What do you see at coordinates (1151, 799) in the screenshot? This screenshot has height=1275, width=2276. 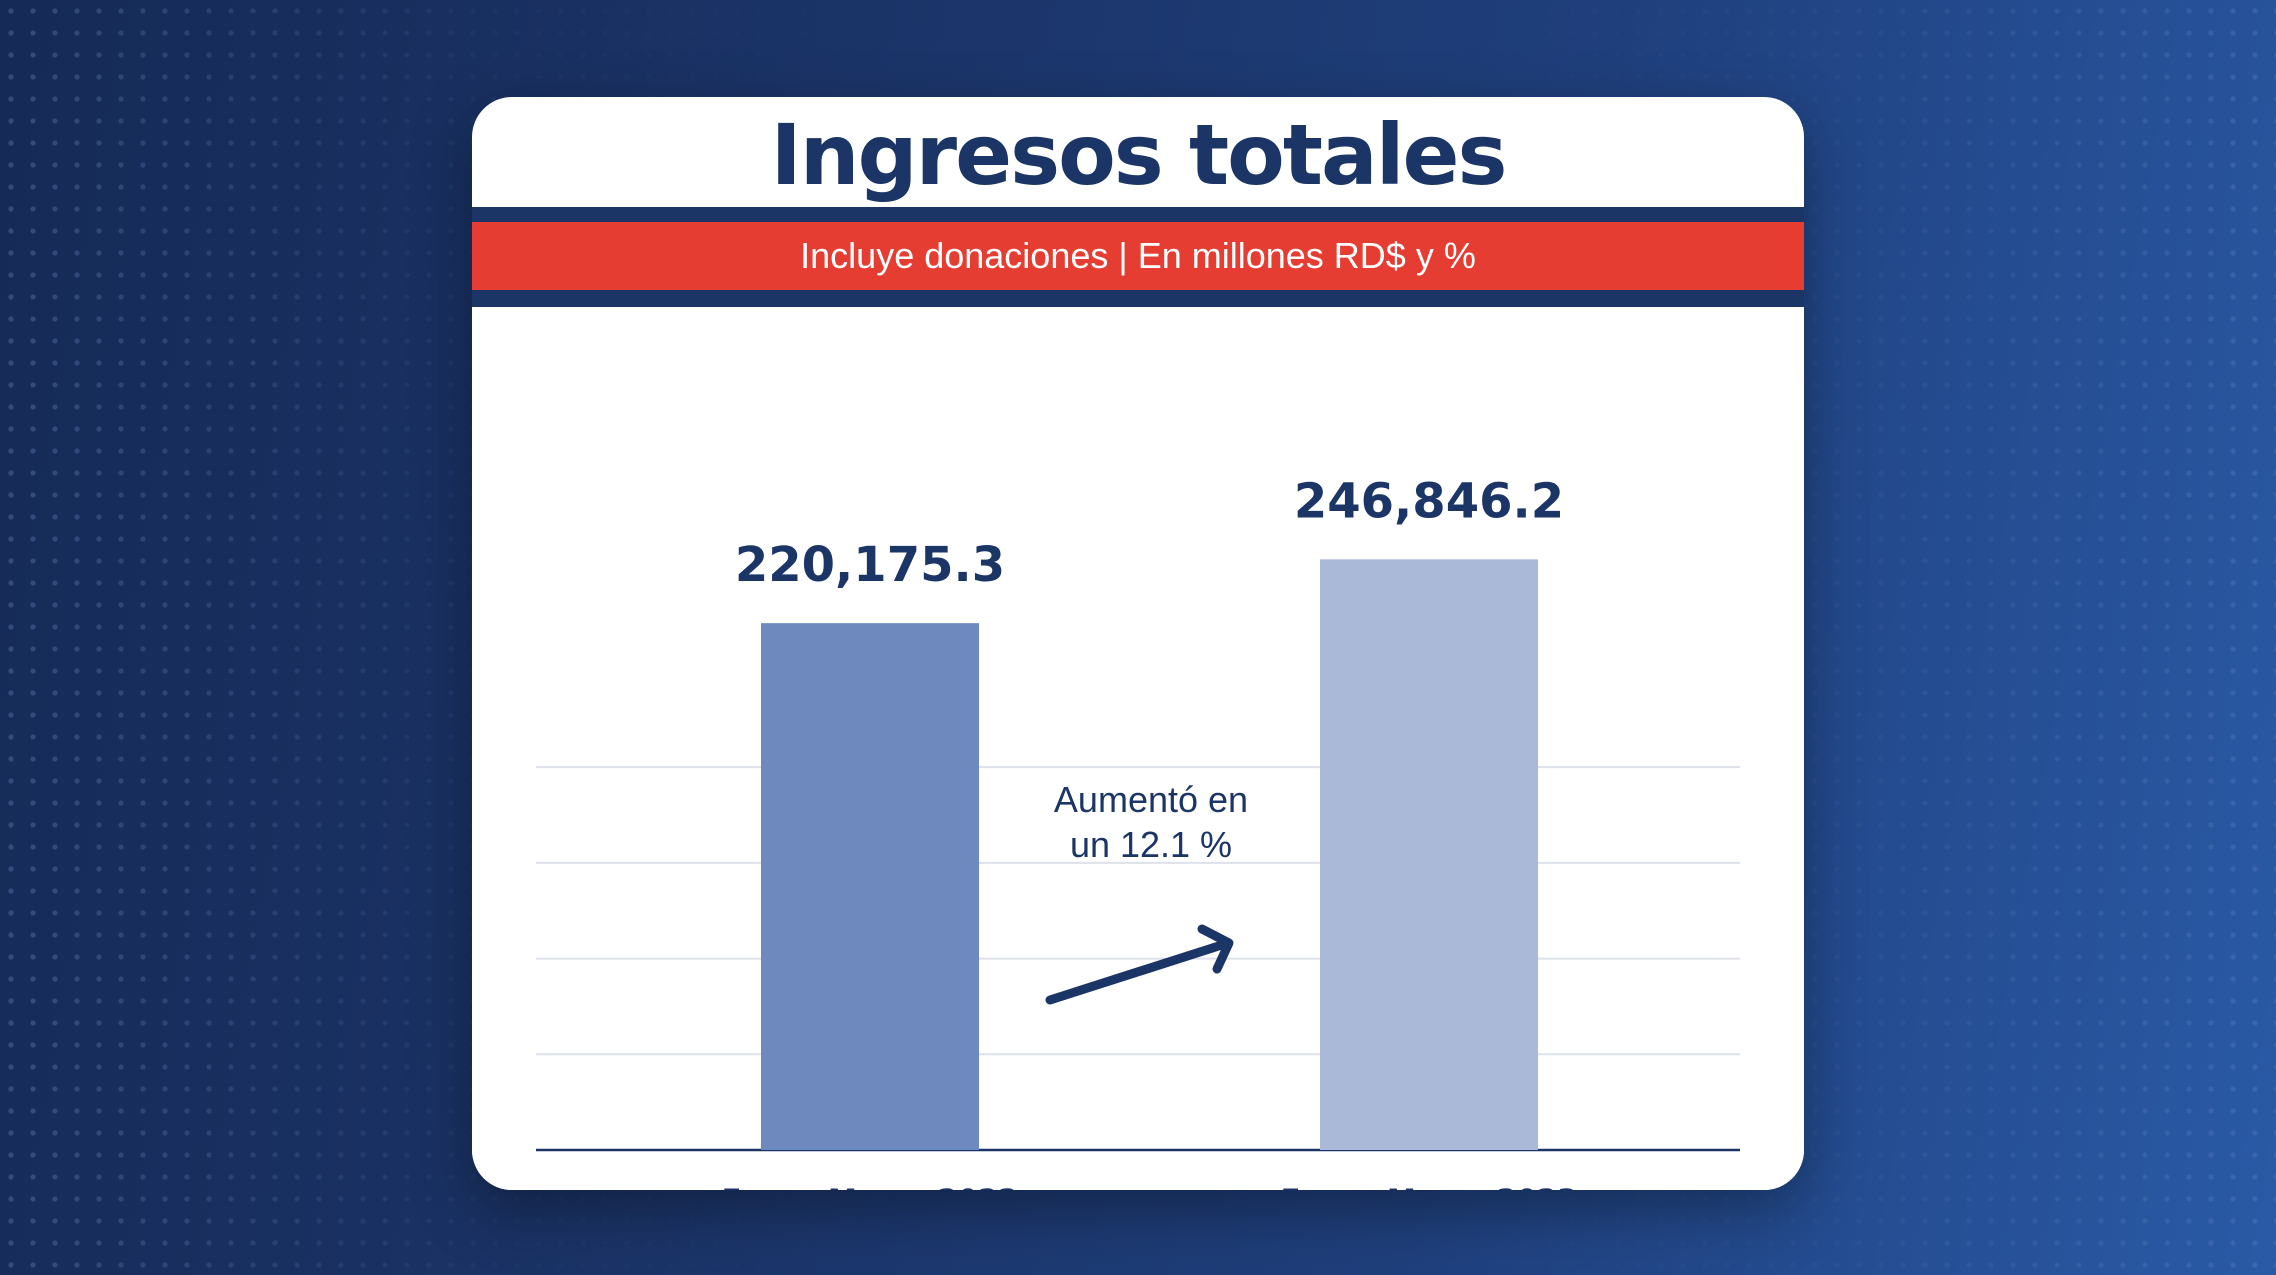 I see `annotation-line-1: Aumentó en` at bounding box center [1151, 799].